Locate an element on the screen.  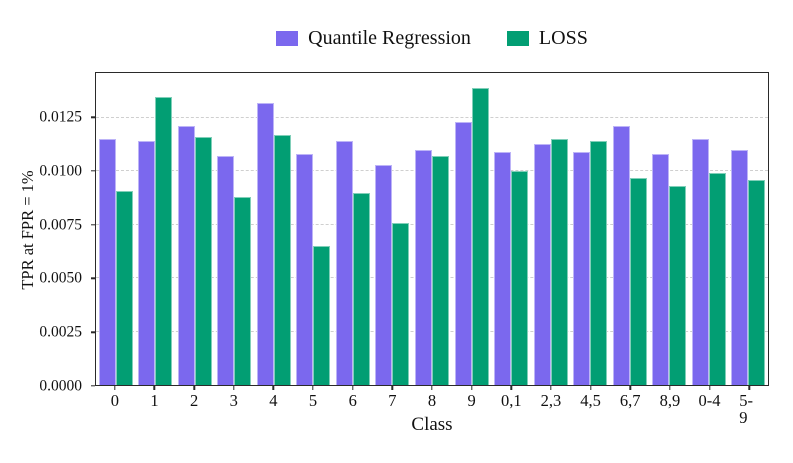
x-tick-mark-8,9 is located at coordinates (670, 388).